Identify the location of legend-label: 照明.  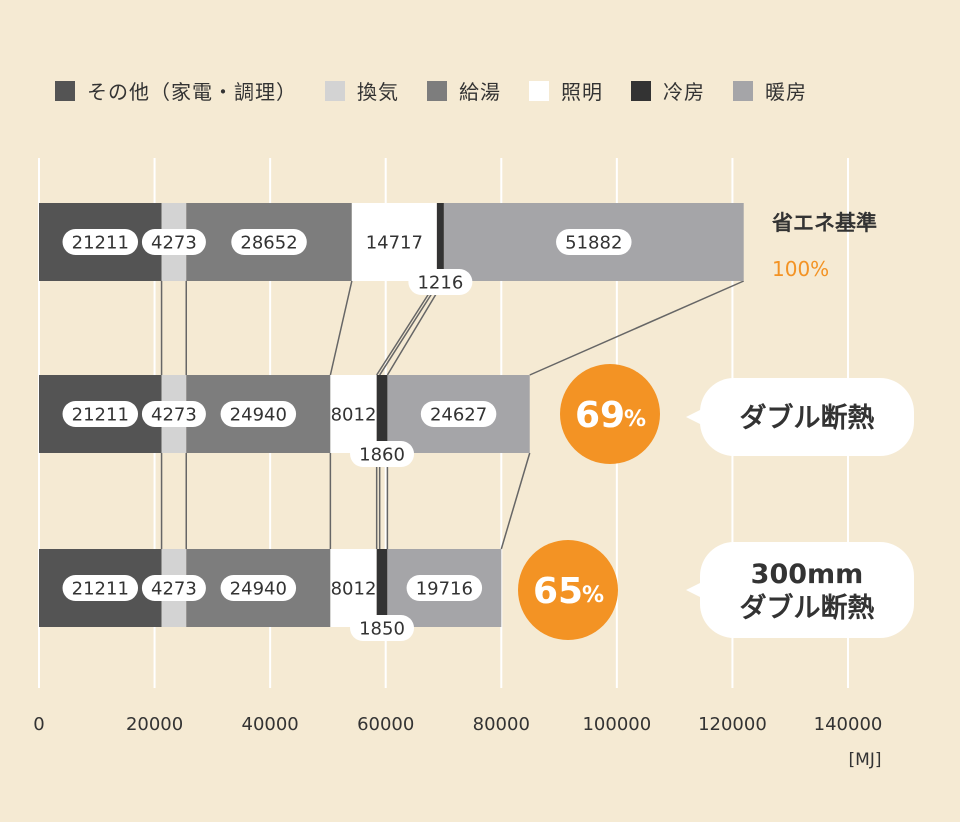
(582, 92).